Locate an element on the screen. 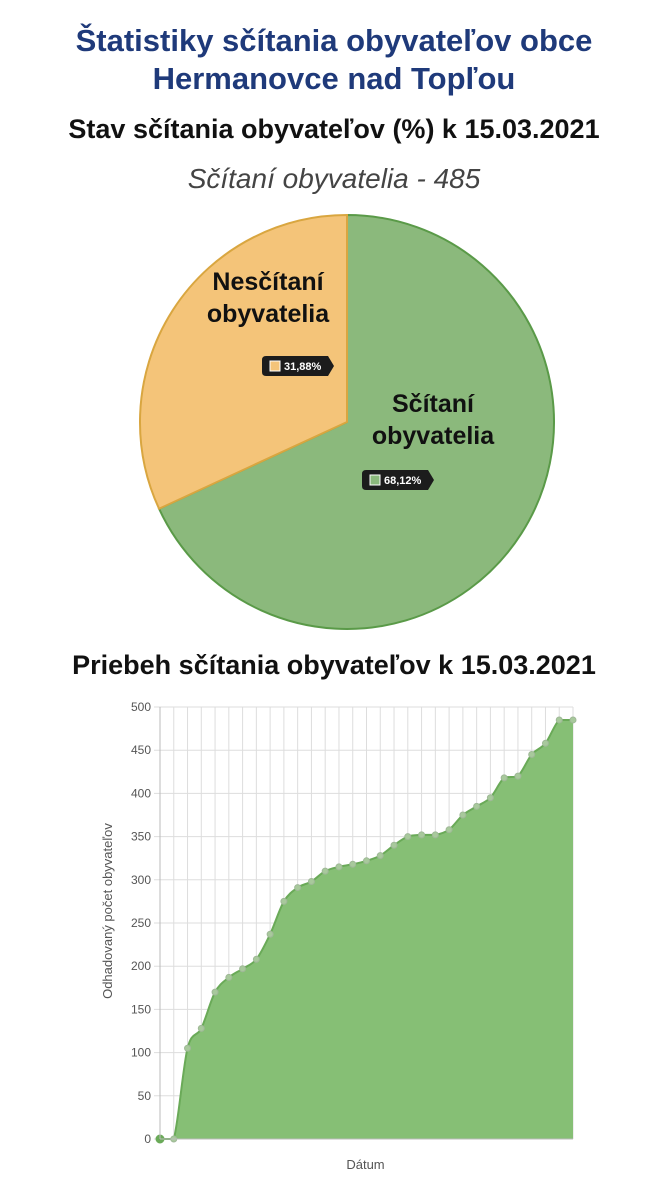 Image resolution: width=668 pixels, height=1200 pixels. y-tick-label: 400 is located at coordinates (141, 793).